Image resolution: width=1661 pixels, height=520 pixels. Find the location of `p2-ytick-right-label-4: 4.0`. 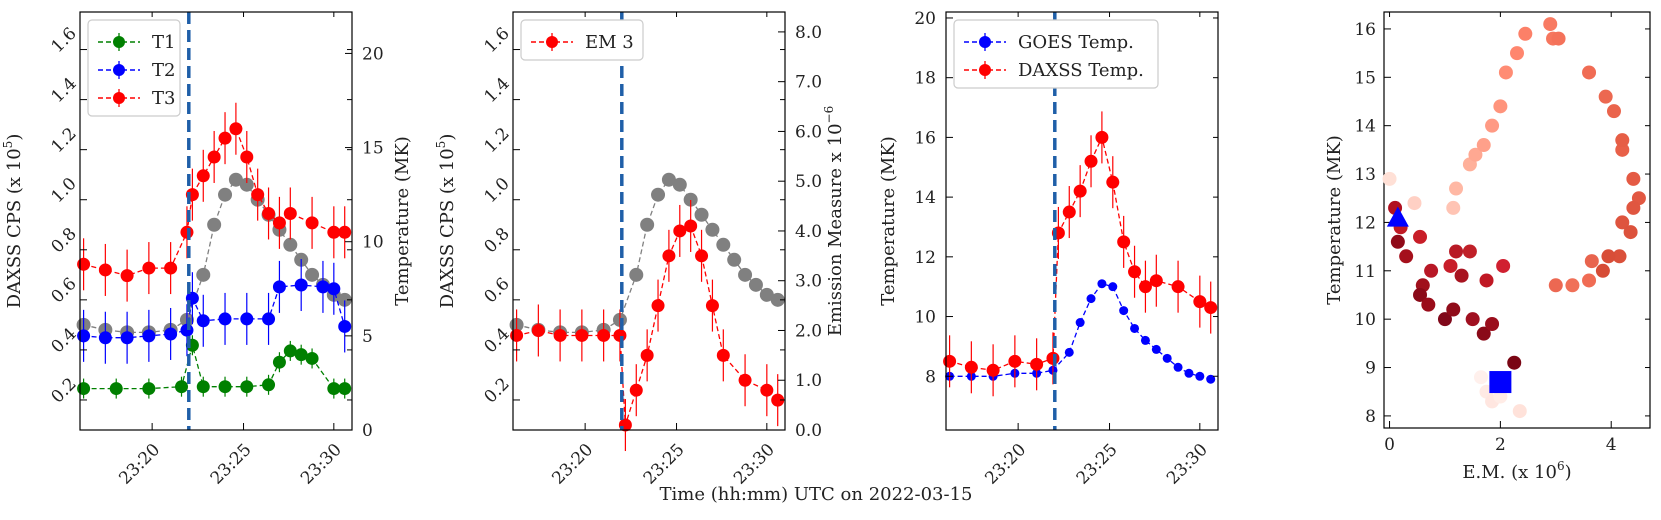

p2-ytick-right-label-4: 4.0 is located at coordinates (808, 232).